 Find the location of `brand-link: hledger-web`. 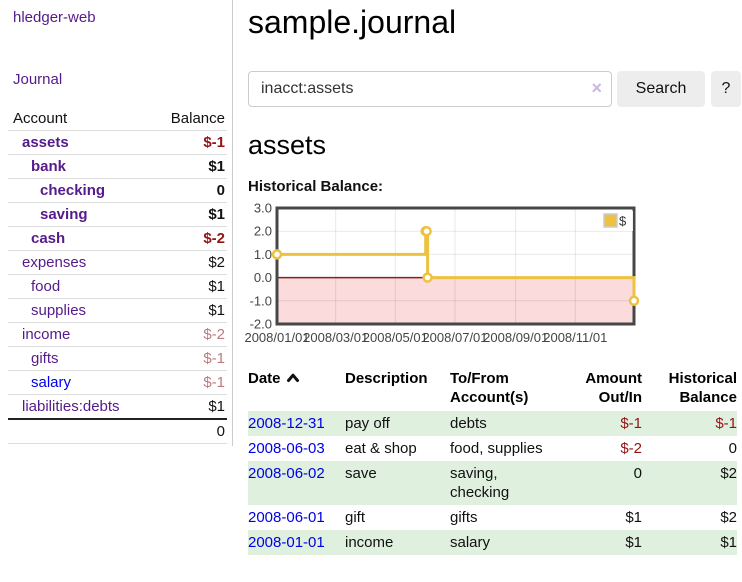

brand-link: hledger-web is located at coordinates (54, 17).